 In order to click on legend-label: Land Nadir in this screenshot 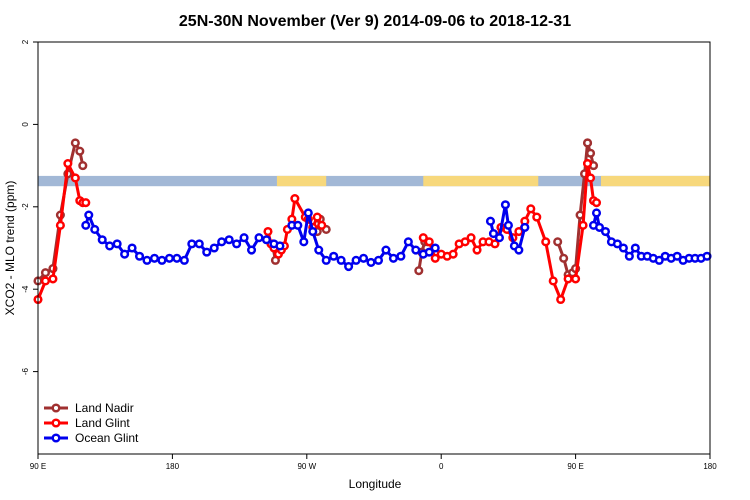, I will do `click(104, 408)`.